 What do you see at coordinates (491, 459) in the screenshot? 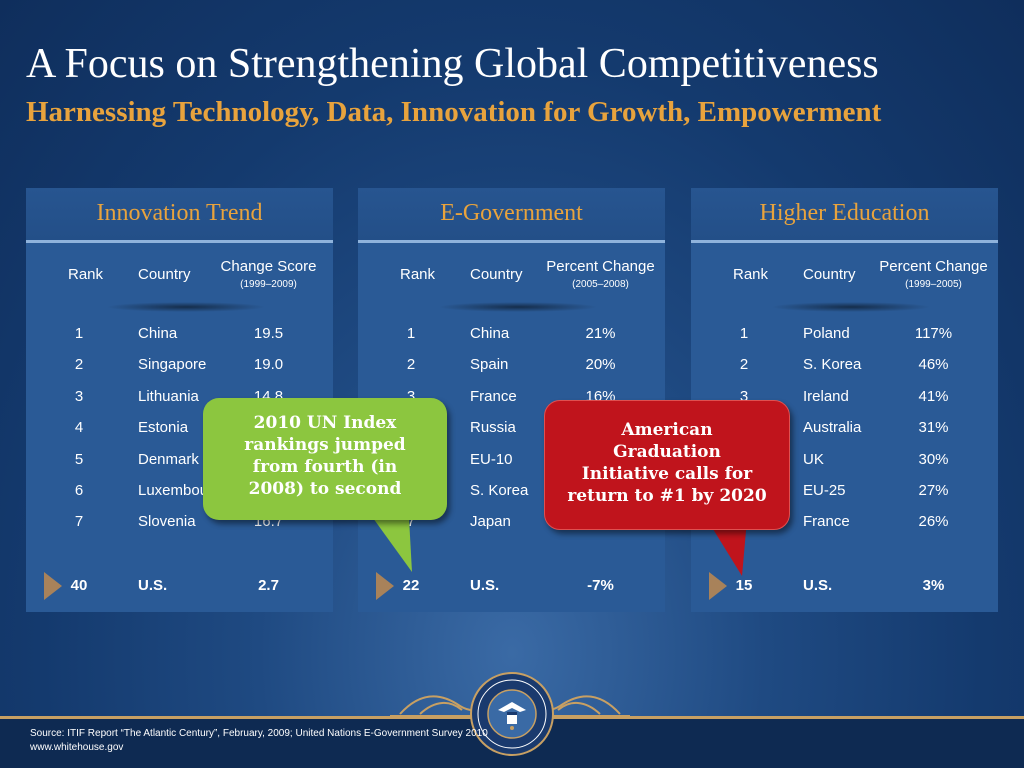
I see `country-cell: EU-10` at bounding box center [491, 459].